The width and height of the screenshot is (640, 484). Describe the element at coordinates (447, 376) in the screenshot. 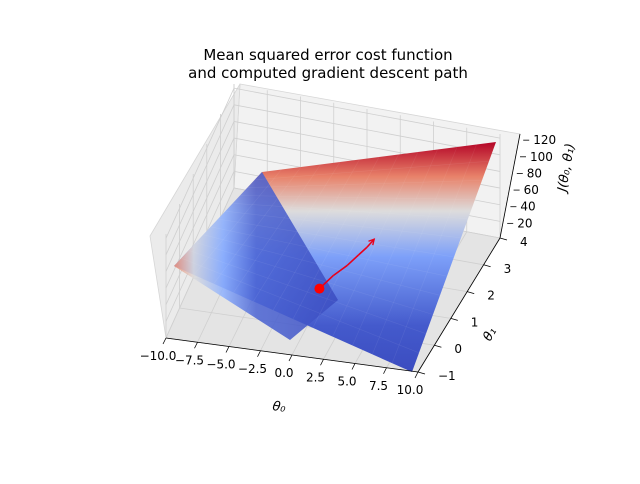

I see `y-tick-label: −1` at that location.